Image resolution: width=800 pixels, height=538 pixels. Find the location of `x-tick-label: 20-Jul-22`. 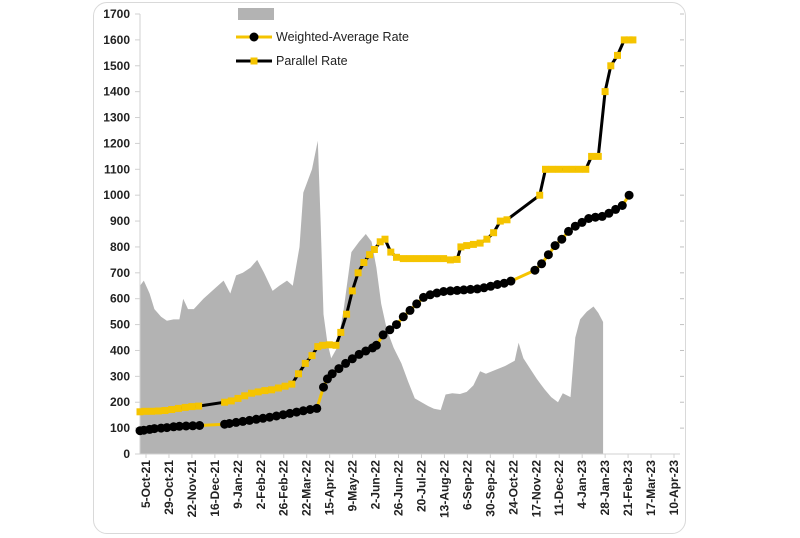

x-tick-label: 20-Jul-22 is located at coordinates (421, 486).